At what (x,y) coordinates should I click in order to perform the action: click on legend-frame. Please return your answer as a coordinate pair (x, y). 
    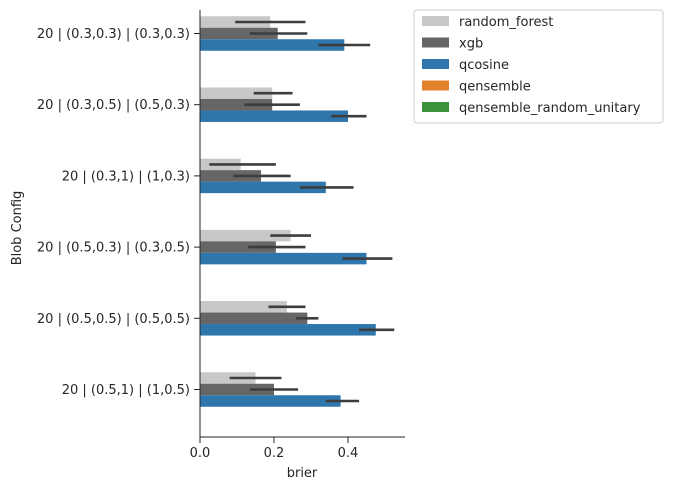
    Looking at the image, I should click on (538, 66).